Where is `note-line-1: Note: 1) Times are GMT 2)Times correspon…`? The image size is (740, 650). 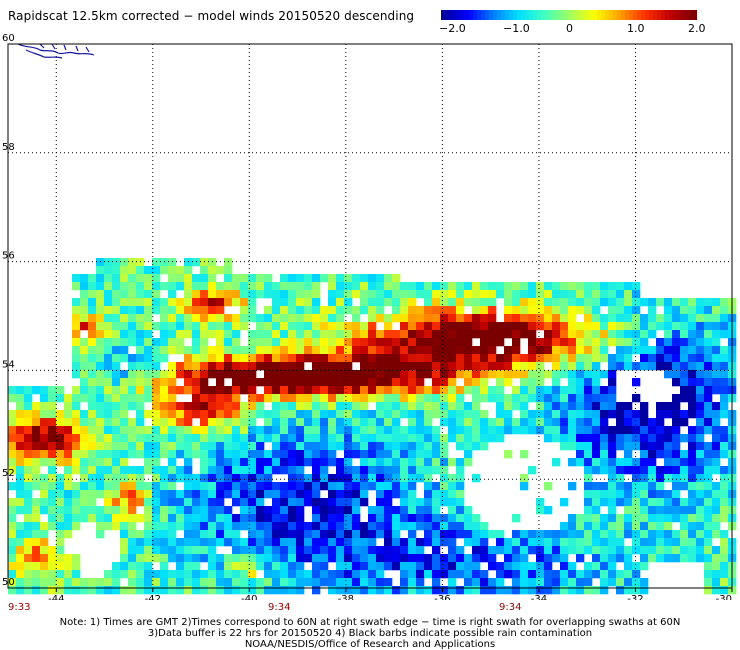
note-line-1: Note: 1) Times are GMT 2)Times correspon… is located at coordinates (370, 622).